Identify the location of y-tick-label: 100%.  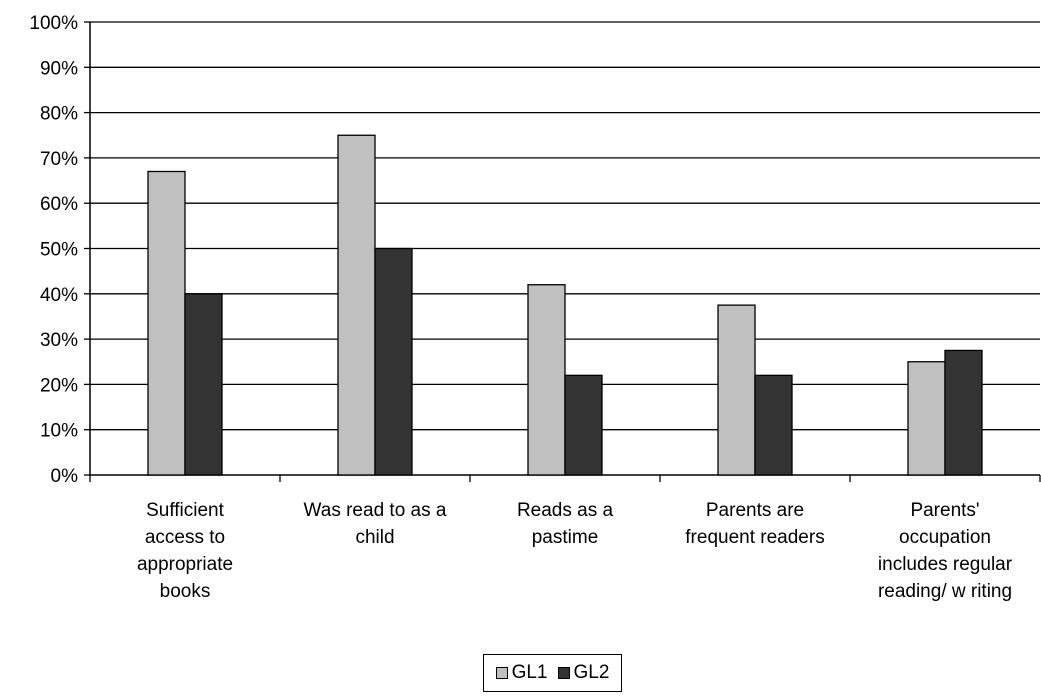
(53, 23).